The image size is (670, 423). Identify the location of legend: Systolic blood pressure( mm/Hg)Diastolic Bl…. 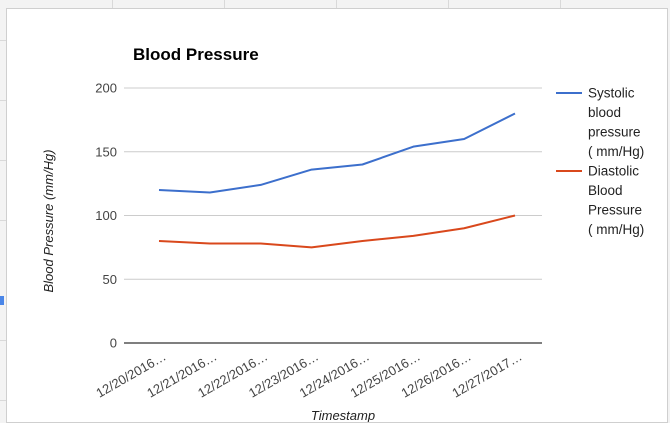
(600, 162).